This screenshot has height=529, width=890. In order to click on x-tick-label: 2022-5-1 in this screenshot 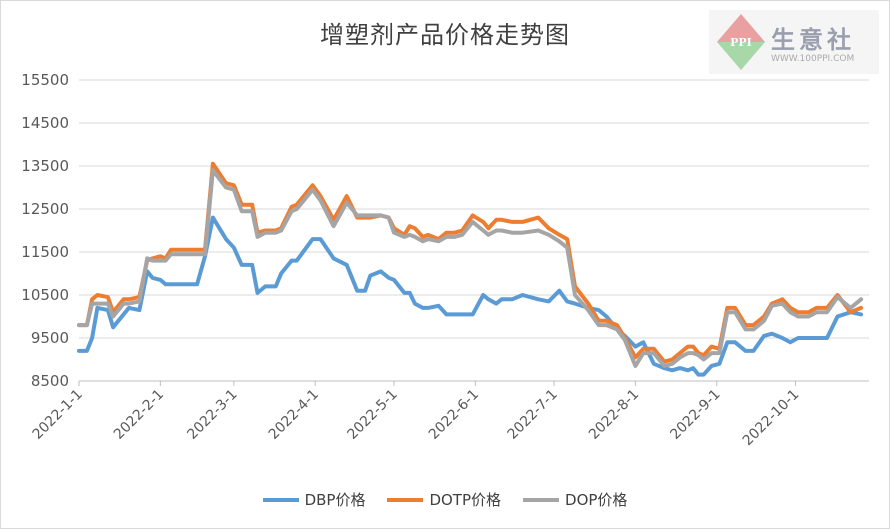, I will do `click(373, 415)`.